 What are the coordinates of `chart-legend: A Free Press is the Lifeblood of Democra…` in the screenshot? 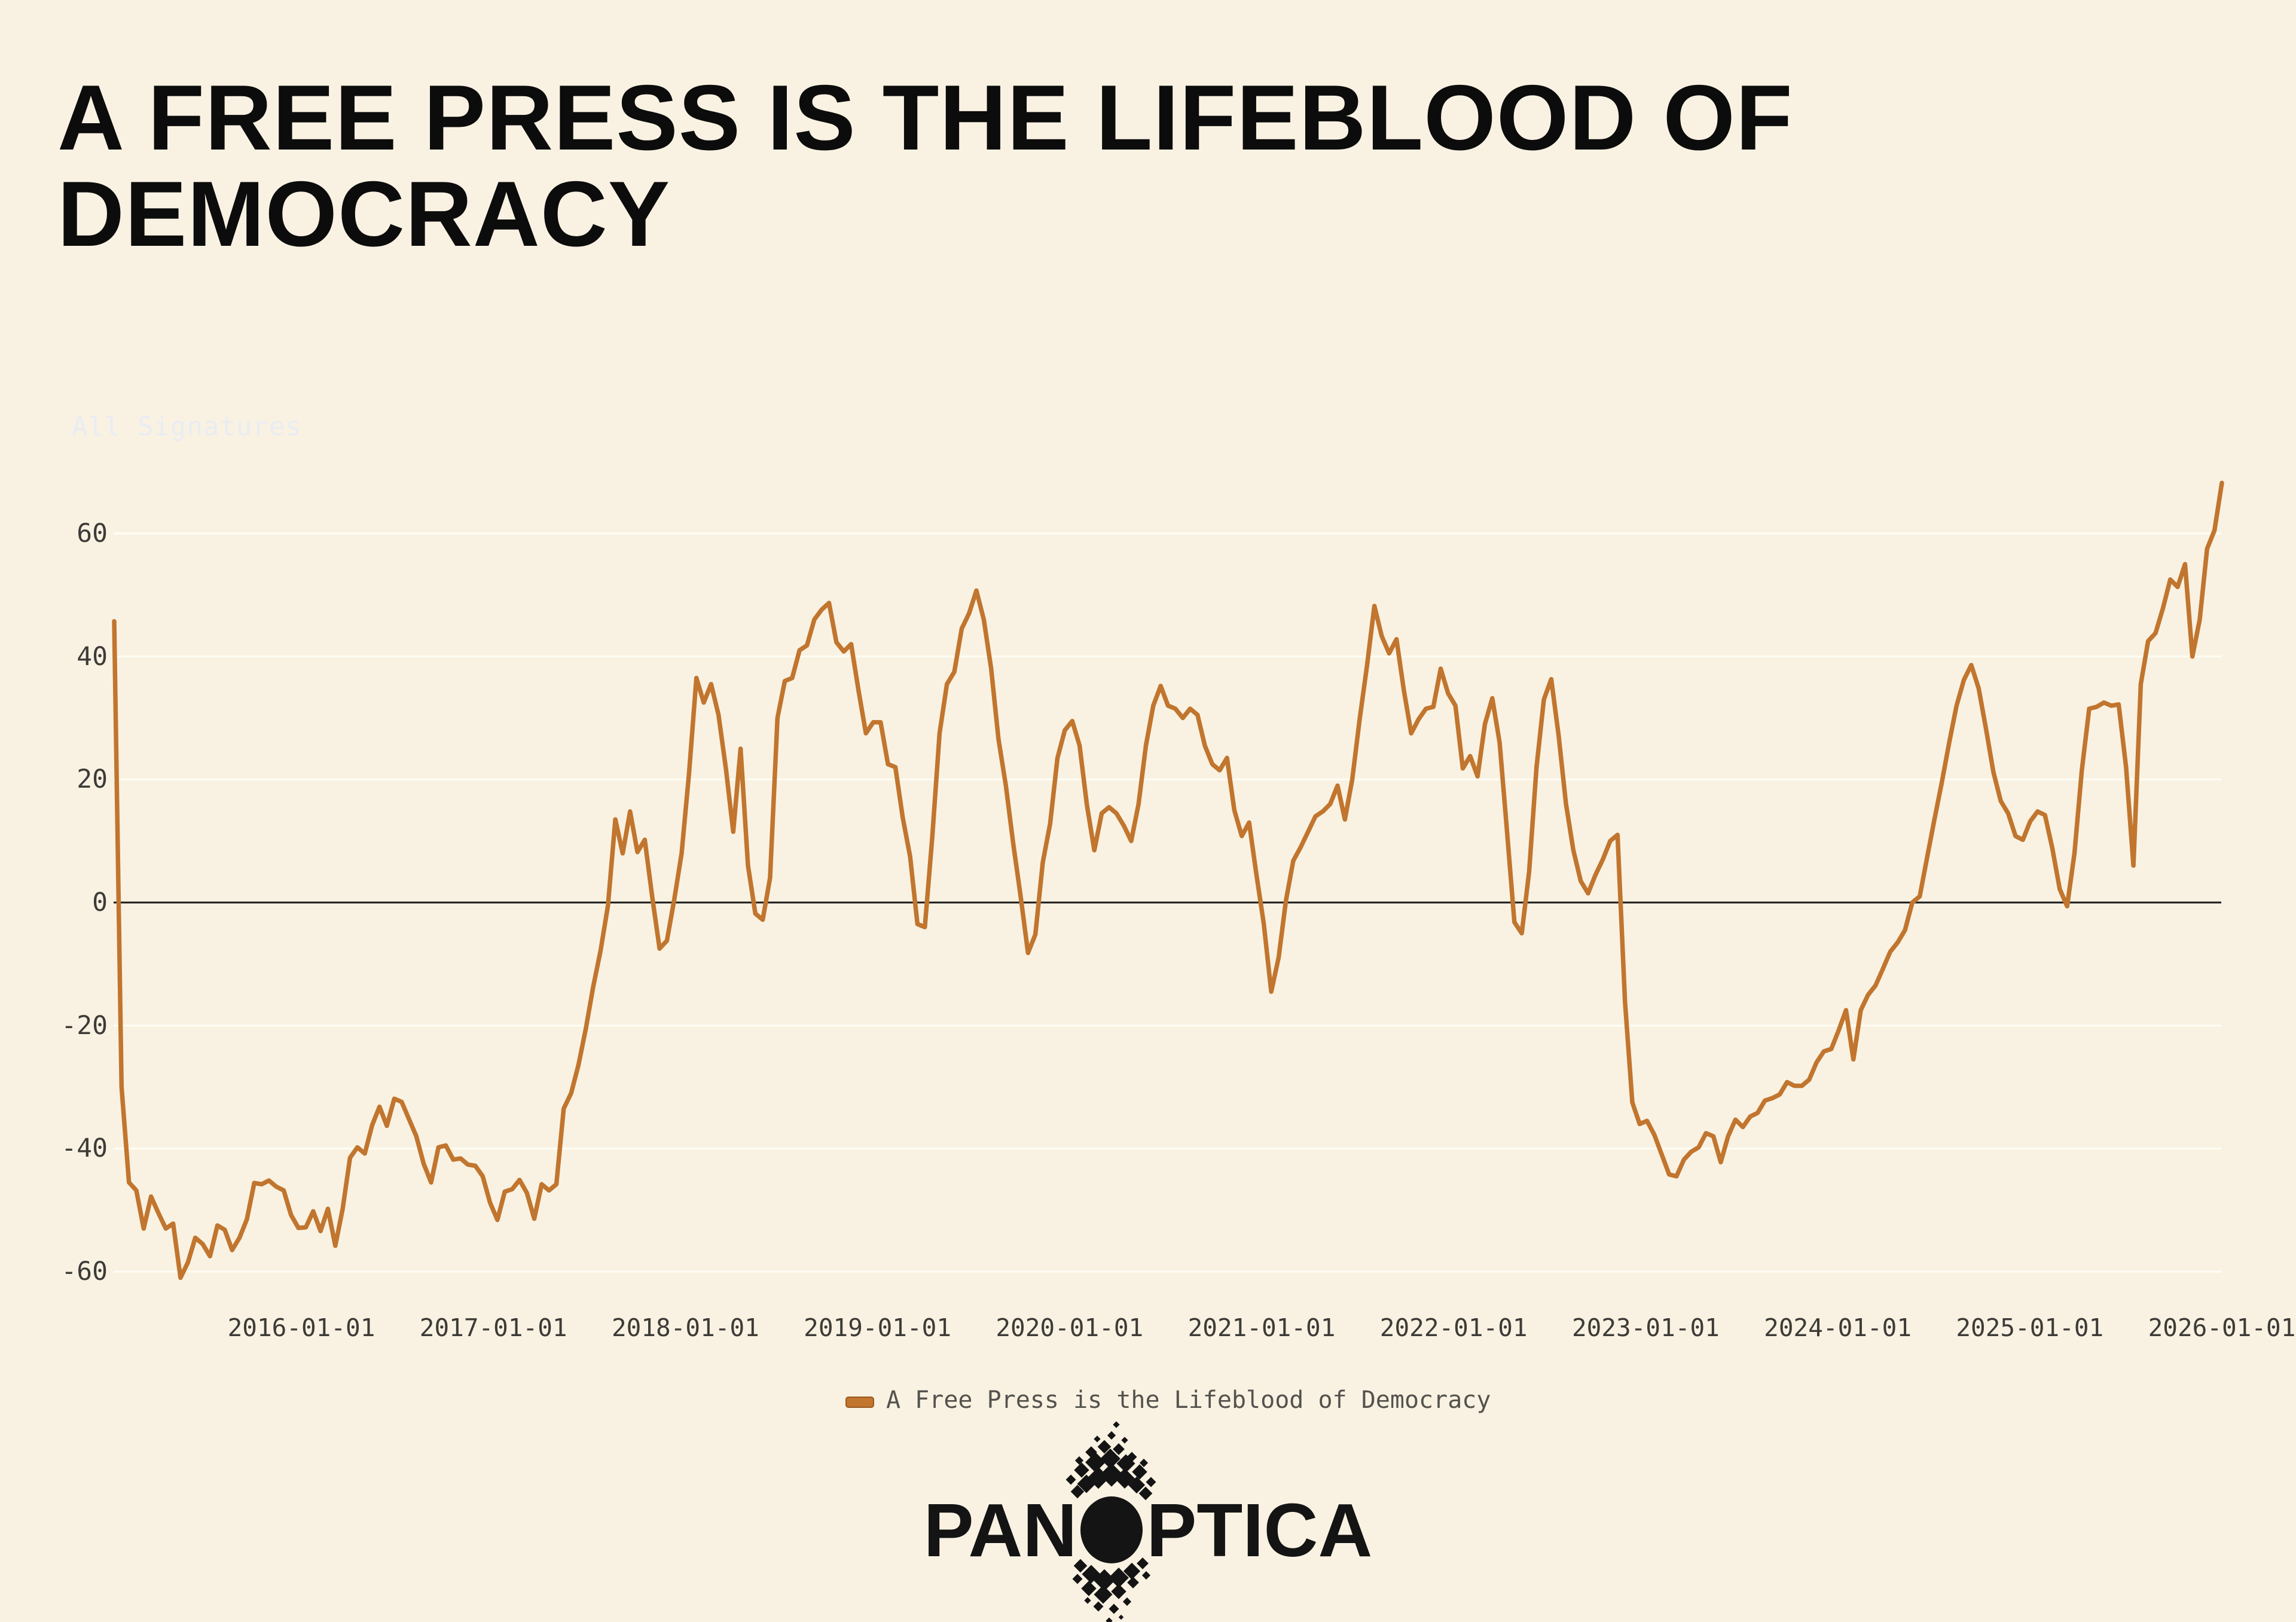 It's located at (1168, 1400).